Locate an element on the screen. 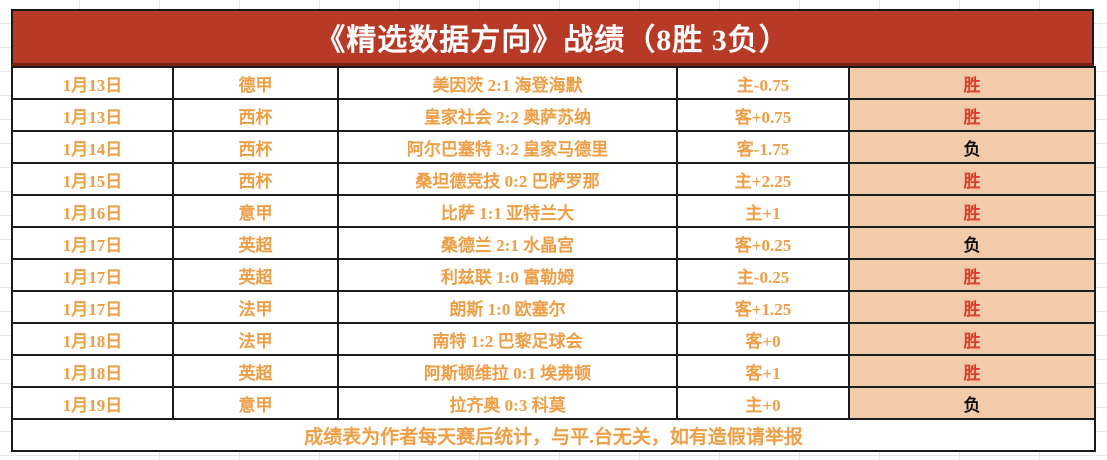 This screenshot has height=460, width=1107. handicap-cell: 客-1.75 is located at coordinates (763, 147).